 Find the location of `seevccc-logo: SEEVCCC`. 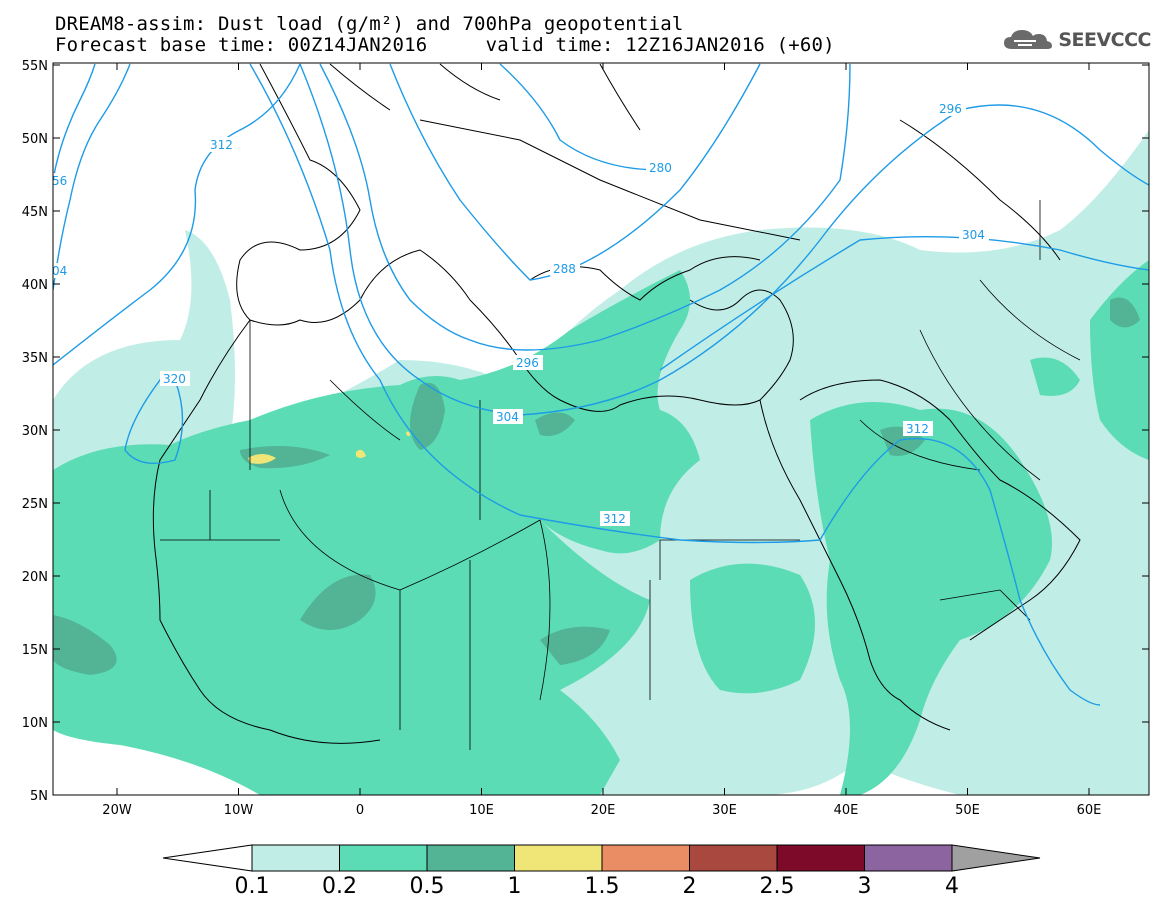

seevccc-logo: SEEVCCC is located at coordinates (1076, 40).